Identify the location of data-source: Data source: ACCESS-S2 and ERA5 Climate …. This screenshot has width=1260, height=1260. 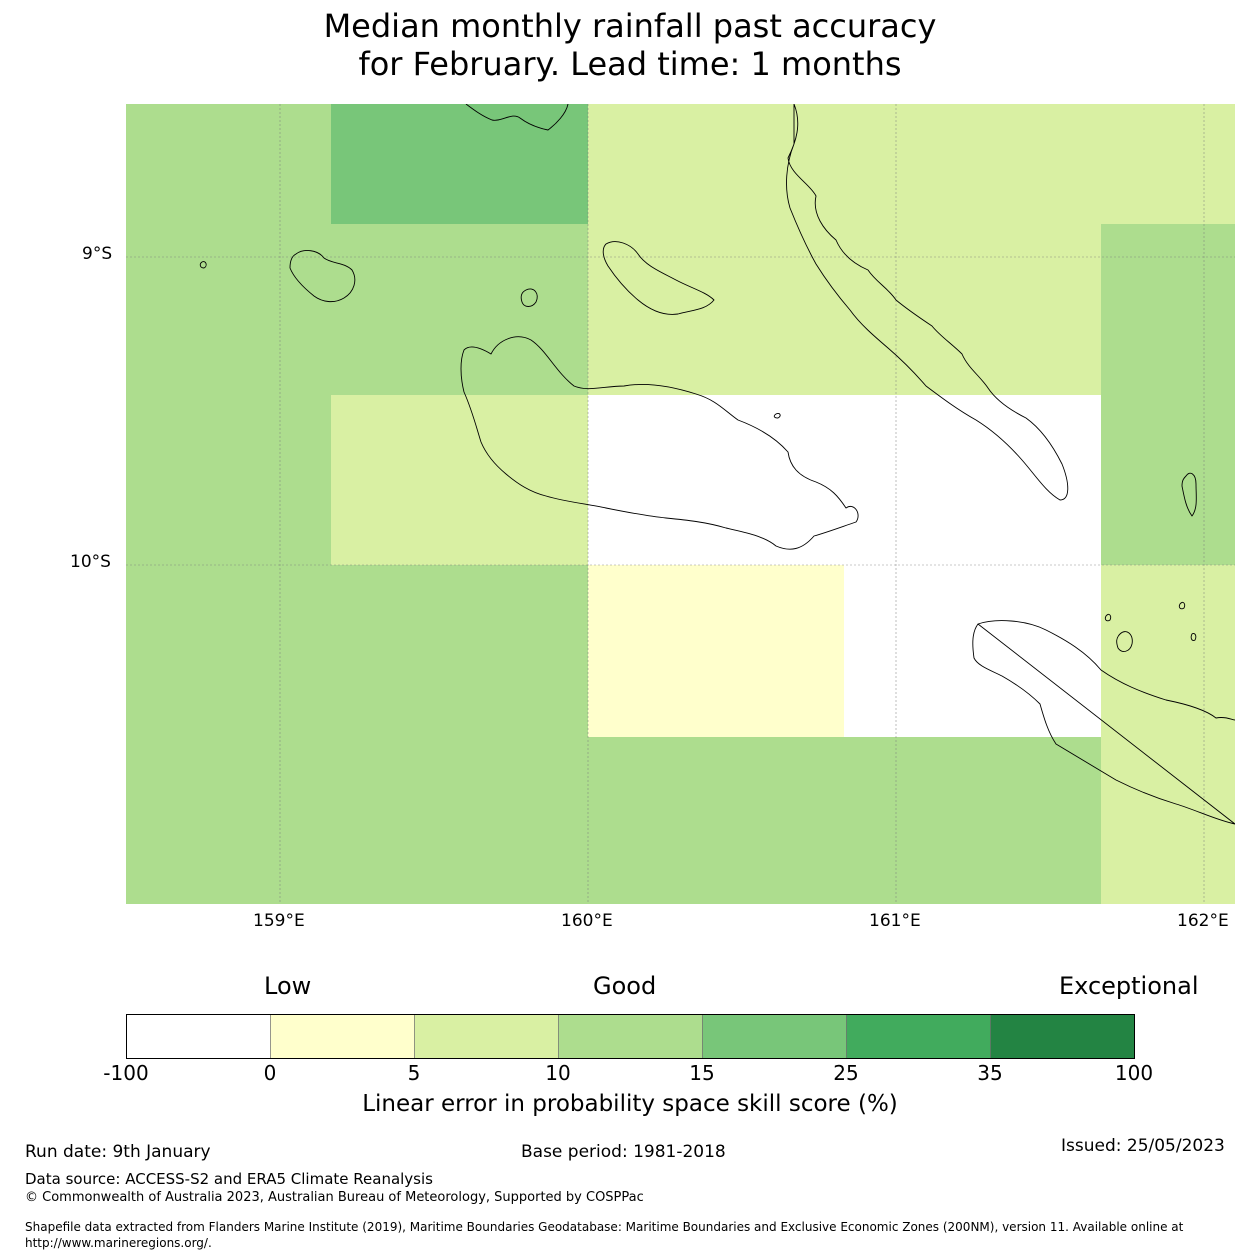
(229, 1179).